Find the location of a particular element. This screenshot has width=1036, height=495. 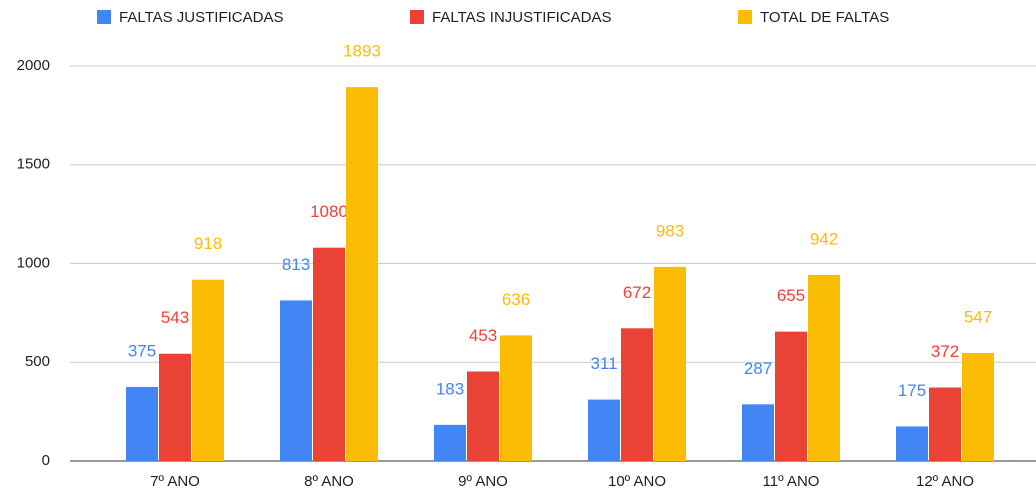

y-tick-label: 1000 is located at coordinates (33, 262).